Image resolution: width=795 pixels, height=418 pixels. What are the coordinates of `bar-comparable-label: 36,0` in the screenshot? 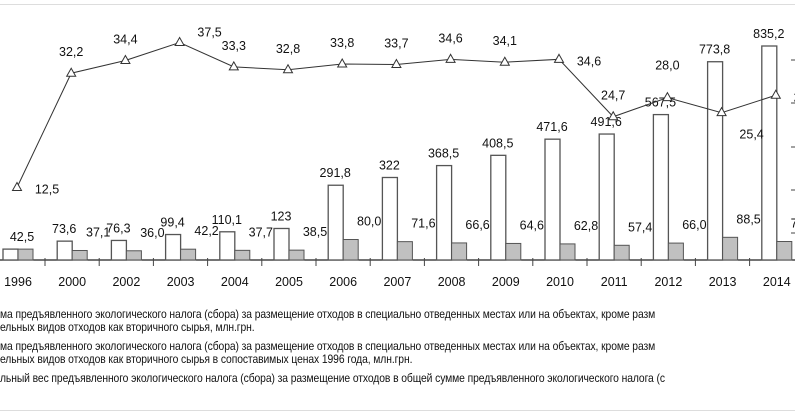 It's located at (152, 233).